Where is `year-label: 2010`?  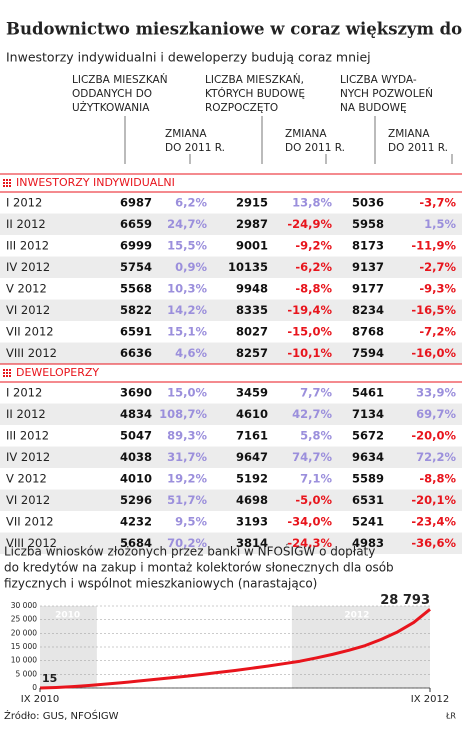 year-label: 2010 is located at coordinates (67, 616).